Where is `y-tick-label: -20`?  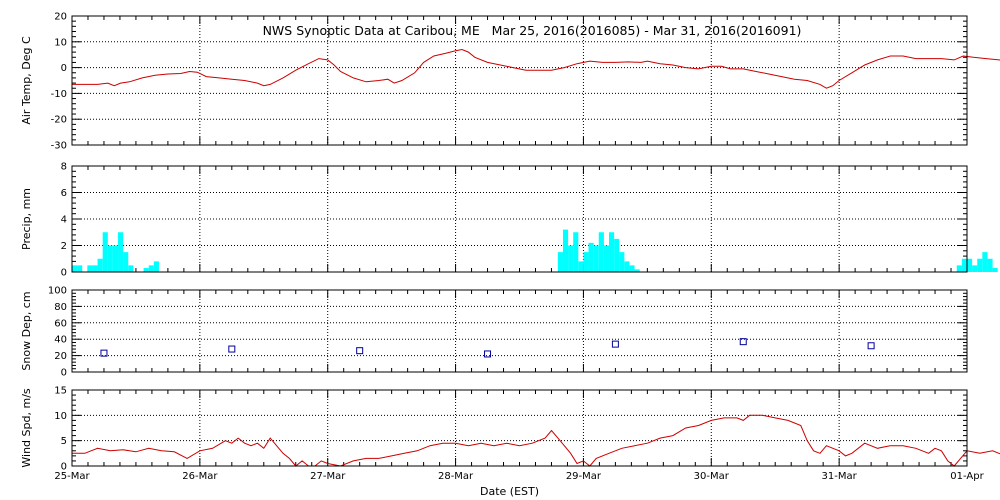 y-tick-label: -20 is located at coordinates (59, 120).